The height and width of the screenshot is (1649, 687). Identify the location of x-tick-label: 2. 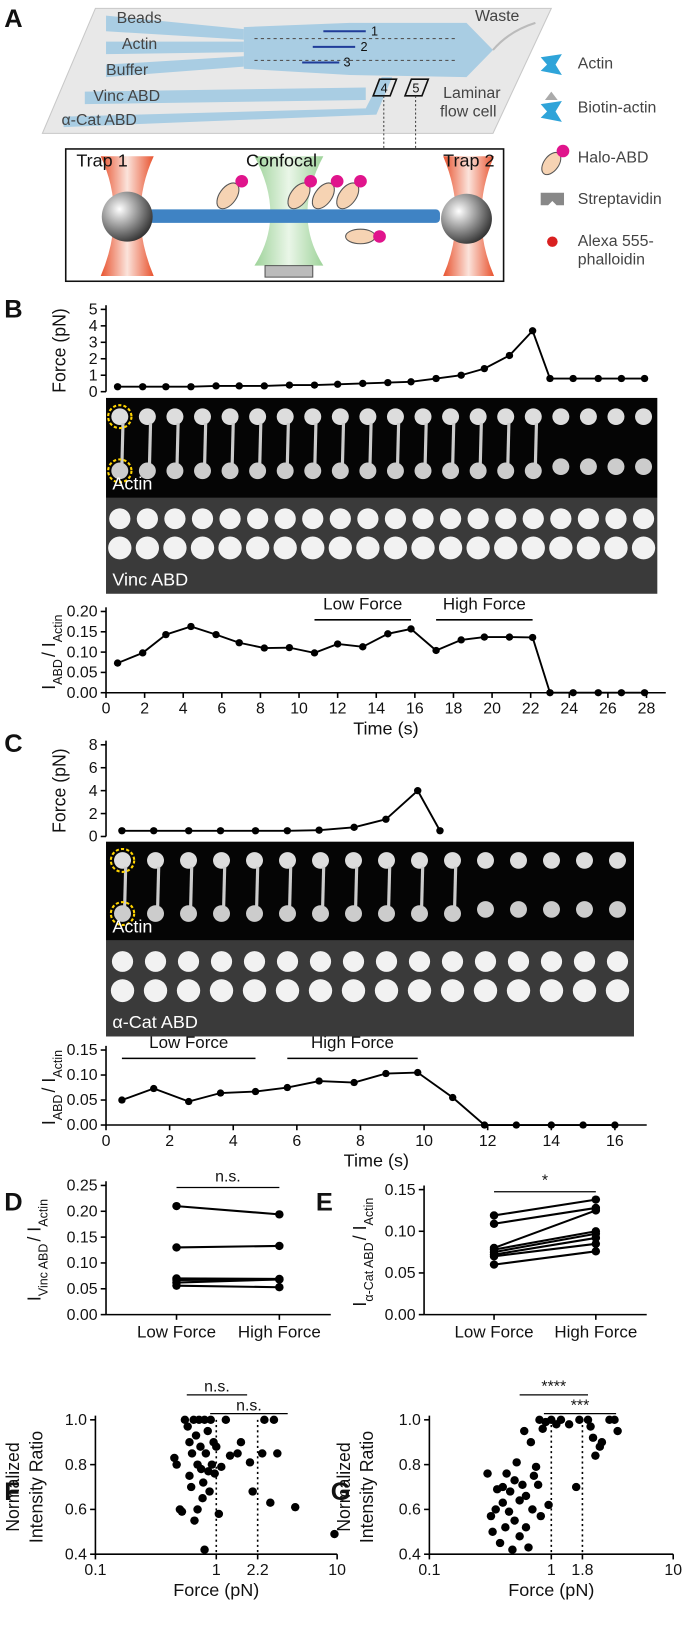
(169, 1141).